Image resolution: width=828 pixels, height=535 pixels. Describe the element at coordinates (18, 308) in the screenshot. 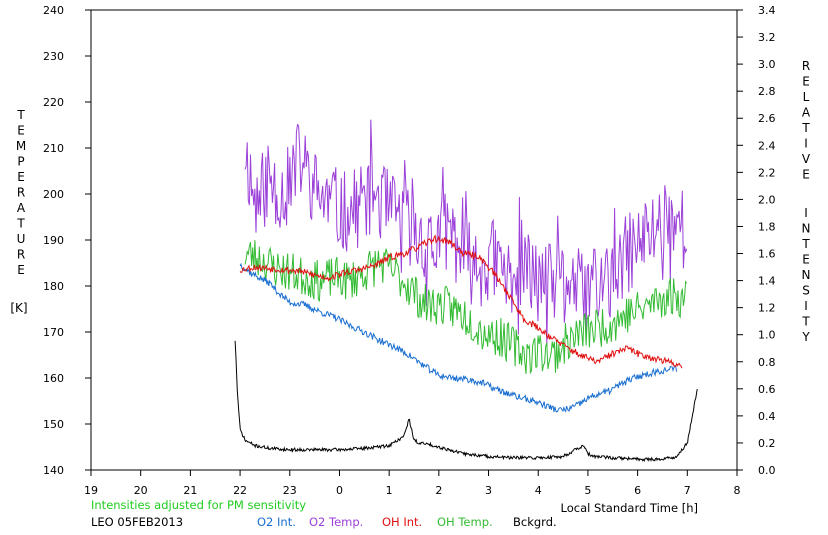

I see `y-axis-left-unit: [K]` at that location.